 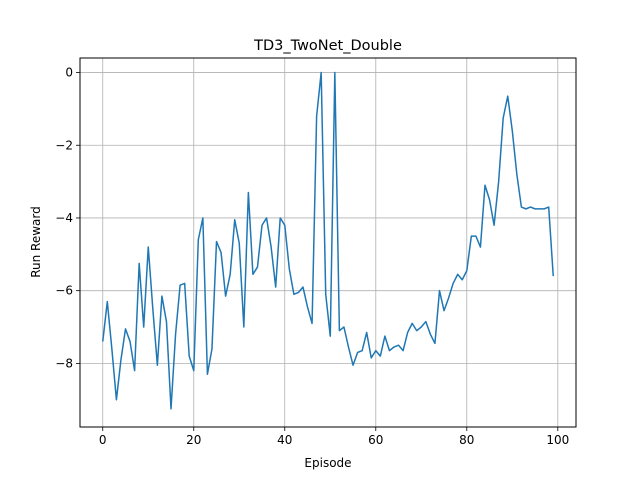 What do you see at coordinates (69, 73) in the screenshot?
I see `y-tick-label: 0` at bounding box center [69, 73].